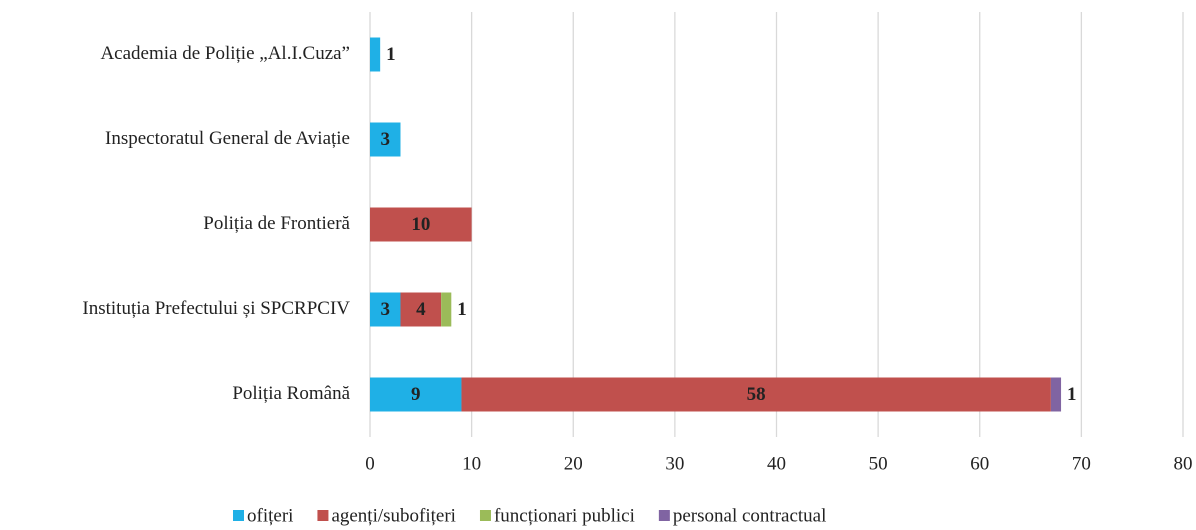  I want to click on x-tick-label: 50, so click(878, 463).